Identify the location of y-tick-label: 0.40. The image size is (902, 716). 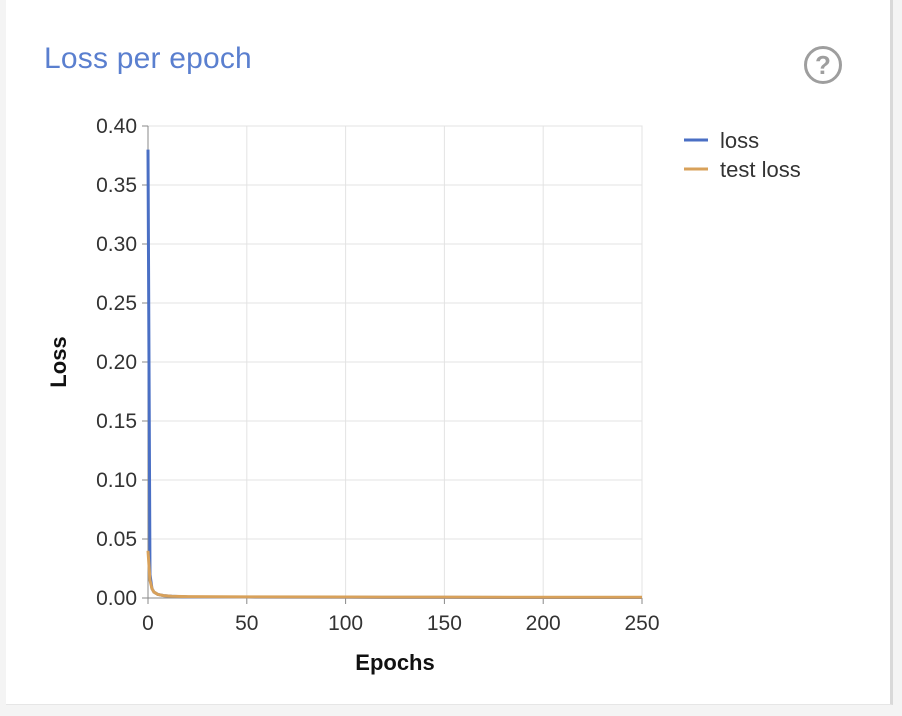
(116, 126).